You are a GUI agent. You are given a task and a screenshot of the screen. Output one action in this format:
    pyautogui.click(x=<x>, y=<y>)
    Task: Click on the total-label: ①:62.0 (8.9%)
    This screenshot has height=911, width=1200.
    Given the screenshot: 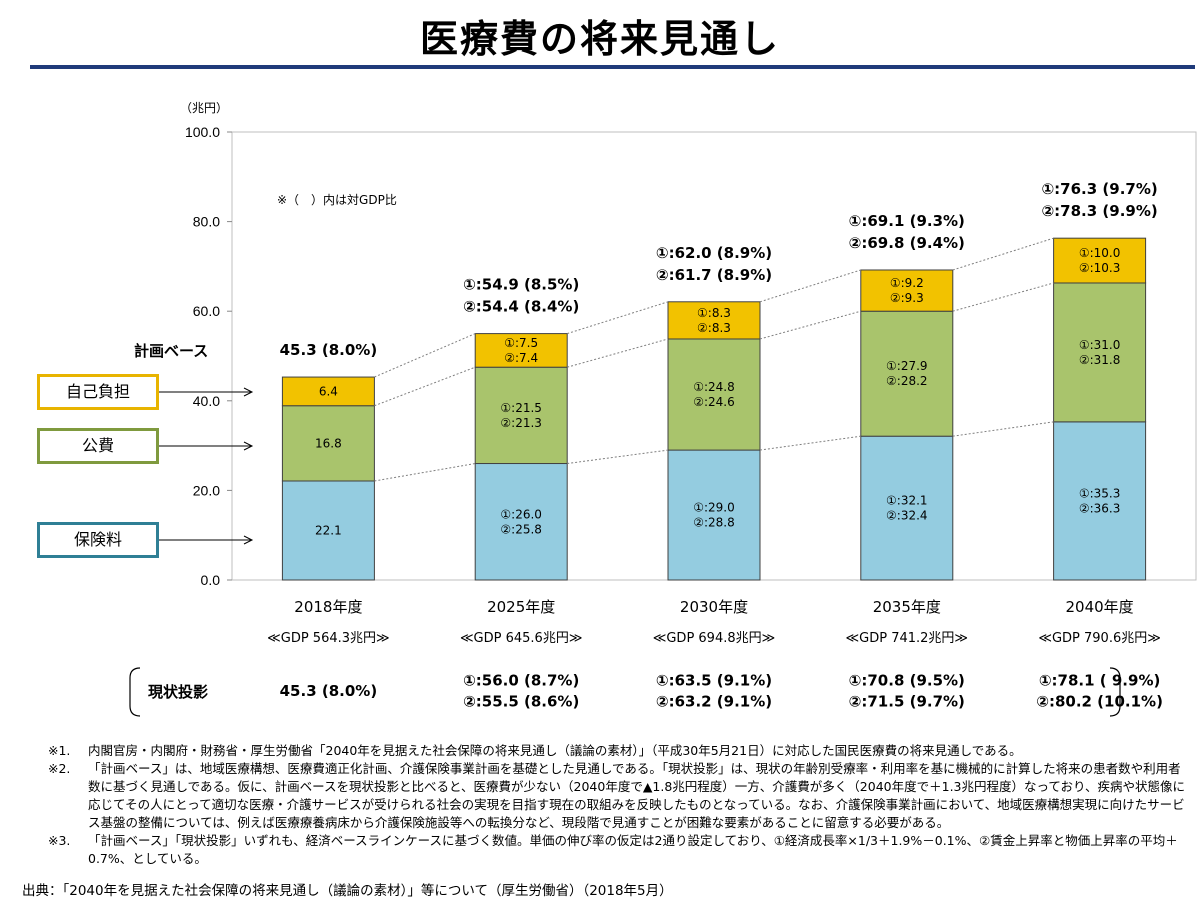 What is the action you would take?
    pyautogui.click(x=714, y=253)
    